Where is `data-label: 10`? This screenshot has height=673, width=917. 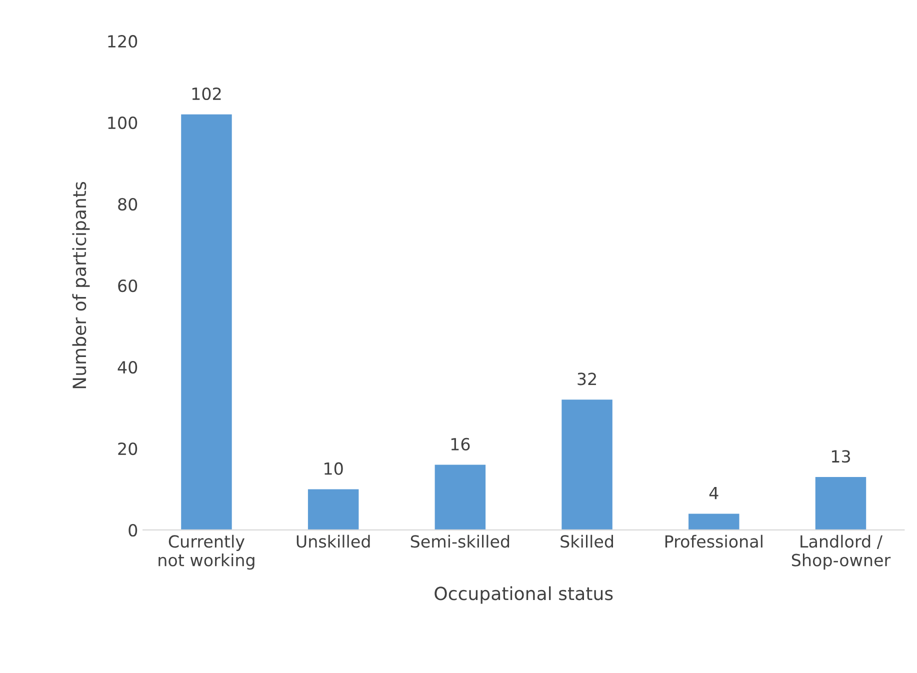
data-label: 10 is located at coordinates (333, 468).